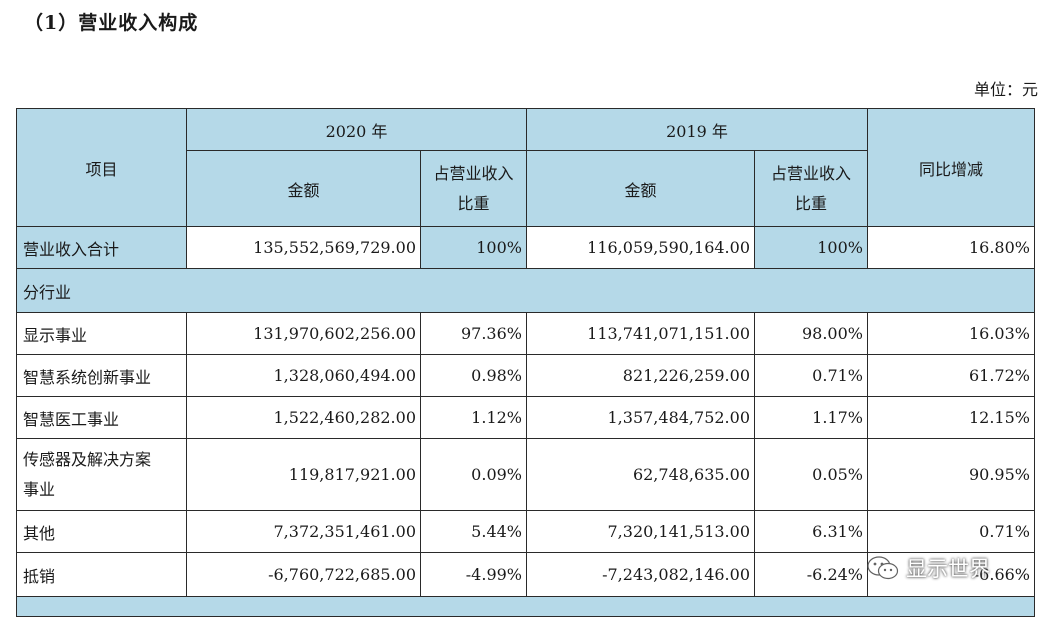  I want to click on amount-2020: 7,372,351,461.00, so click(303, 531).